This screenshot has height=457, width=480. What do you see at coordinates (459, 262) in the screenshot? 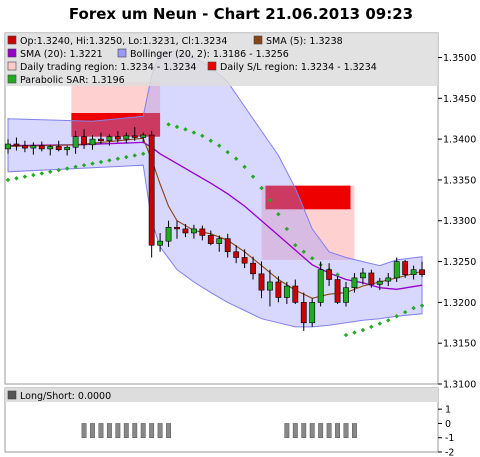
I see `price-tick-label: 1.3250` at bounding box center [459, 262].